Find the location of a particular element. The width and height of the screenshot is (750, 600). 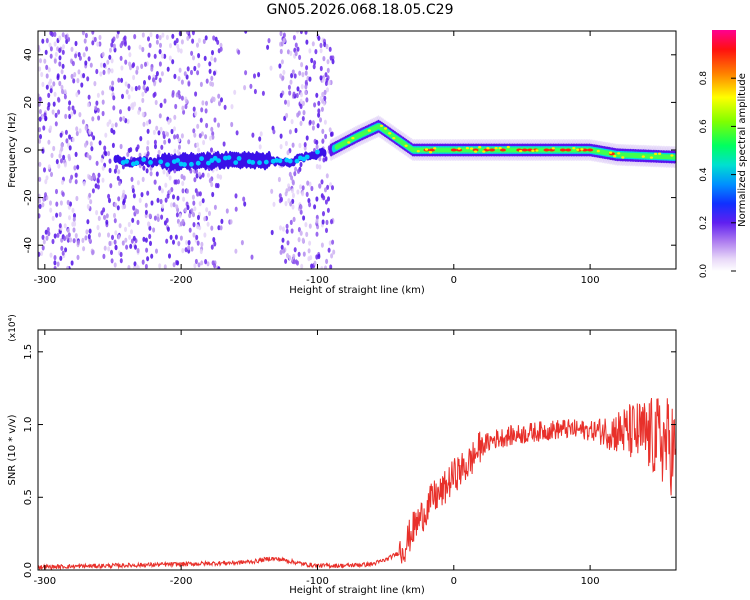

ridge-peak is located at coordinates (432, 150).